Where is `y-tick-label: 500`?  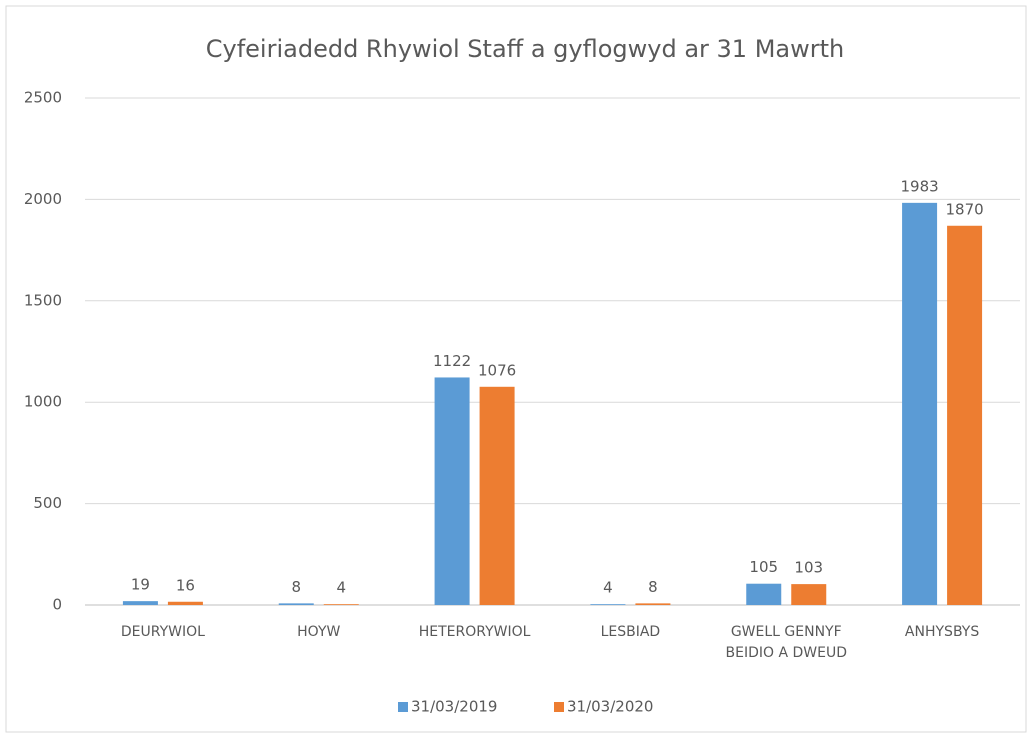 y-tick-label: 500 is located at coordinates (47, 503).